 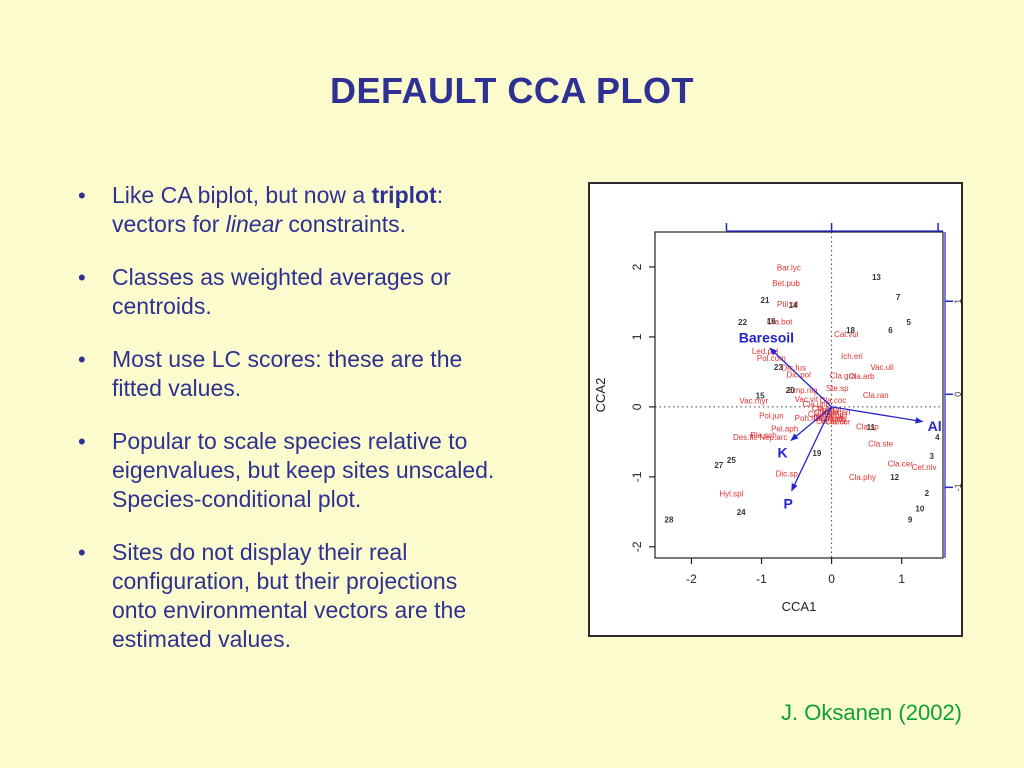 What do you see at coordinates (731, 460) in the screenshot?
I see `site-label: 25` at bounding box center [731, 460].